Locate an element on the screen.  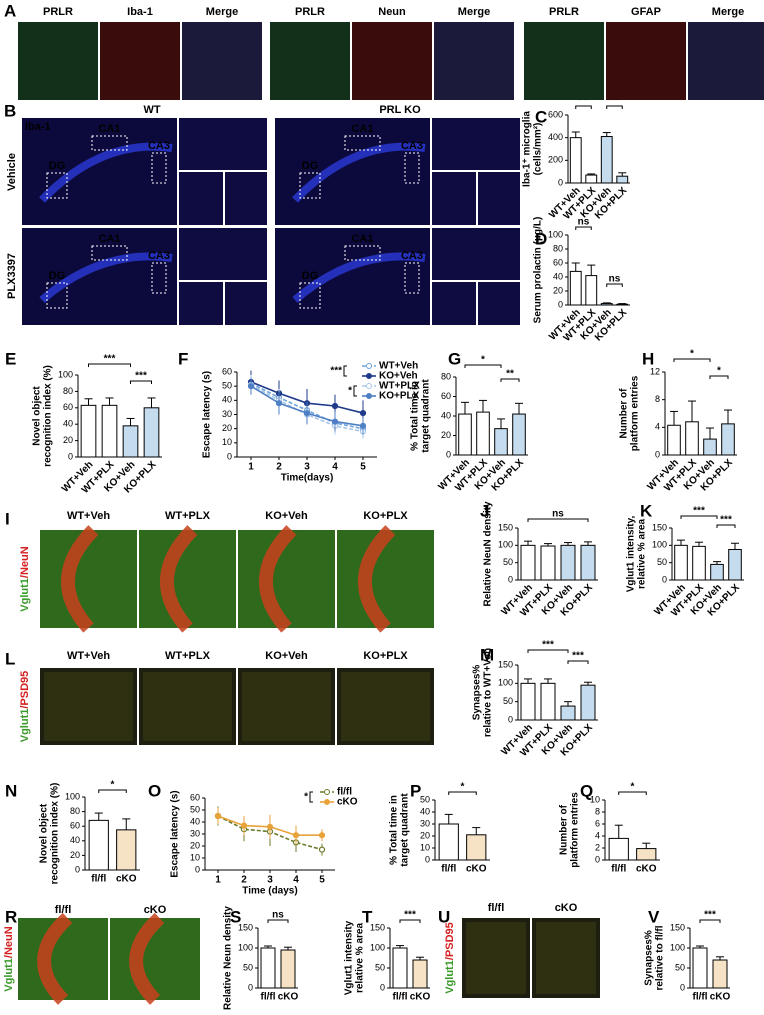
y-axis-label: Iba-1⁺ microglia is located at coordinates (527, 149).